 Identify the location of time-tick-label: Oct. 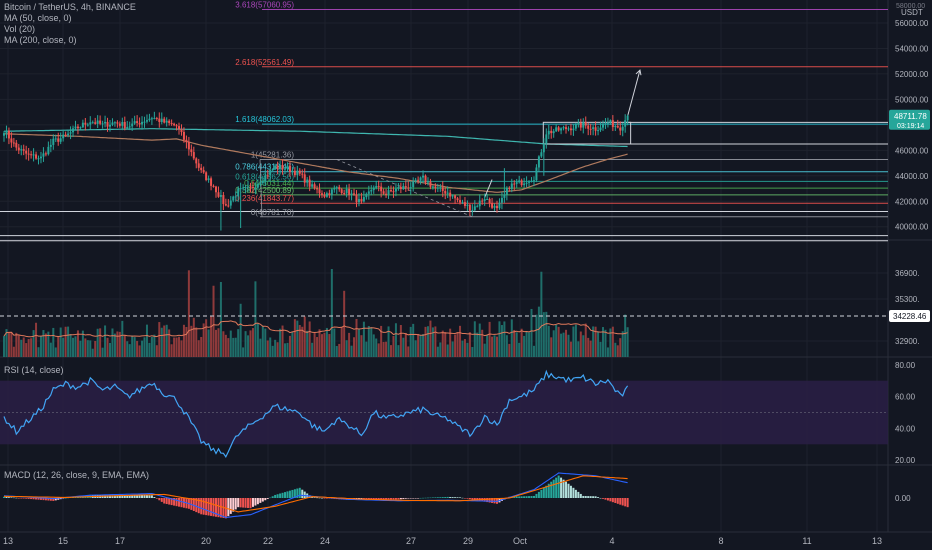
(520, 541).